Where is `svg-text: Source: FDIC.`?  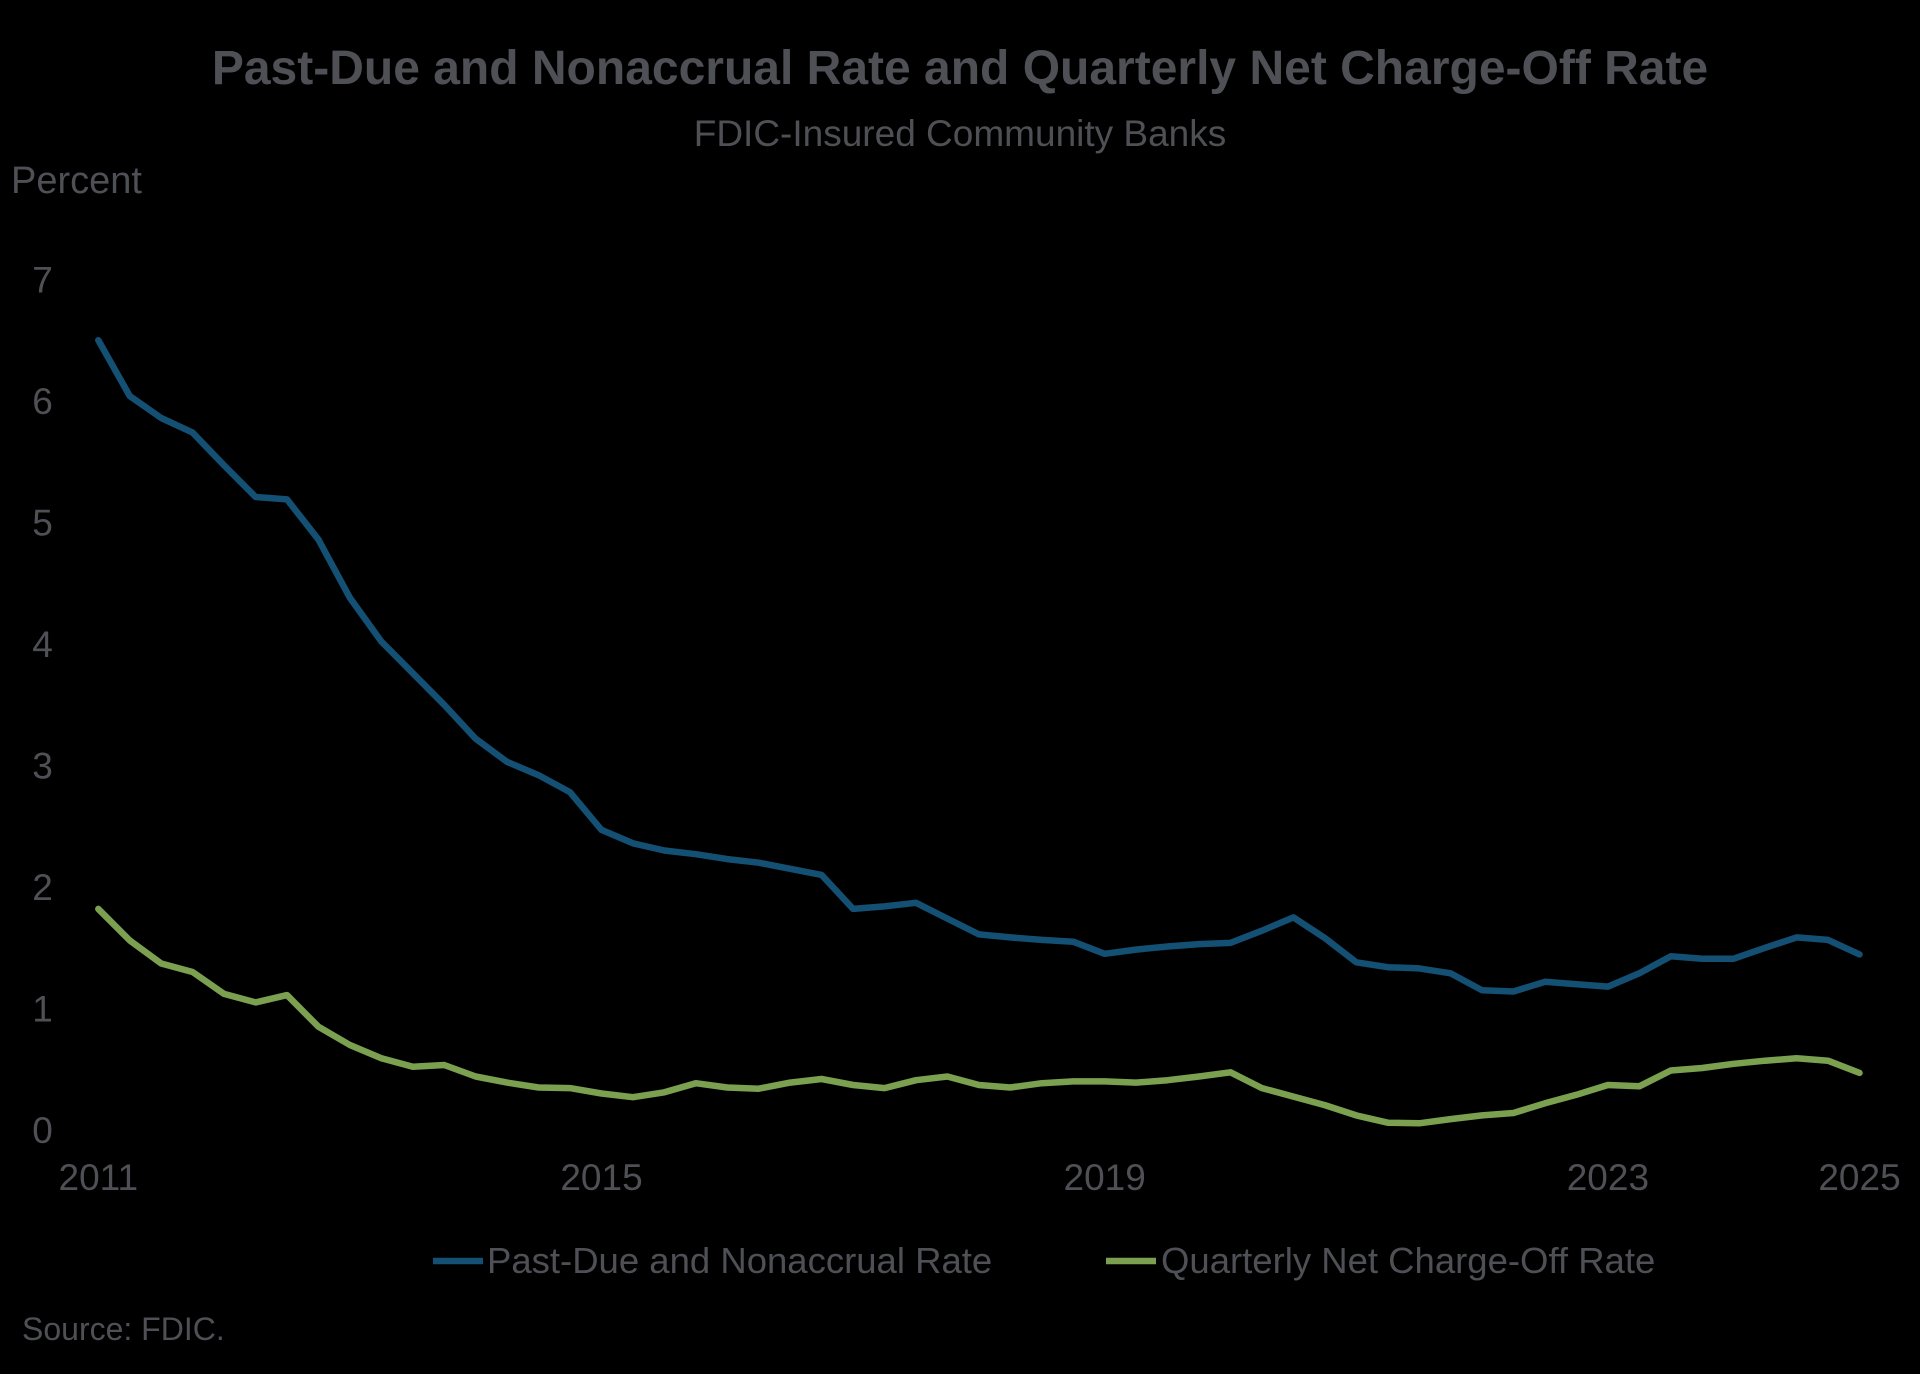 svg-text: Source: FDIC. is located at coordinates (123, 1329).